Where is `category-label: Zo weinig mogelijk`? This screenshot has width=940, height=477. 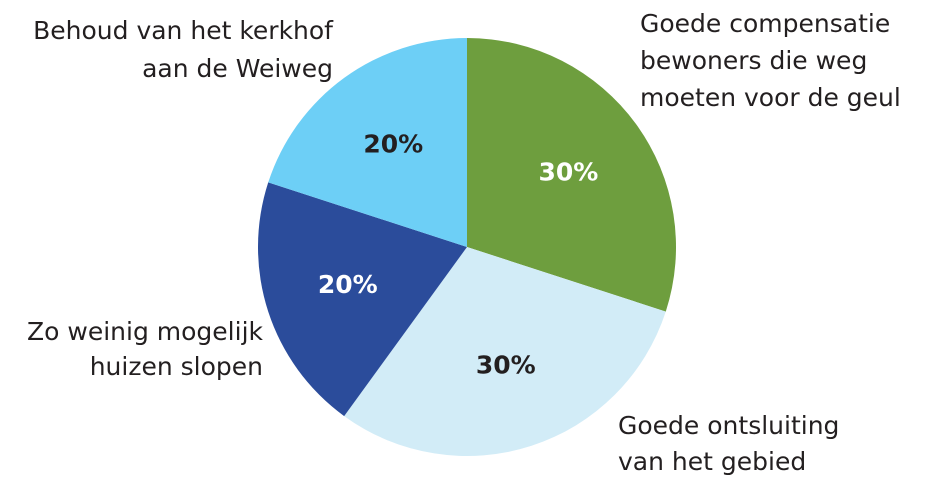 category-label: Zo weinig mogelijk is located at coordinates (145, 331).